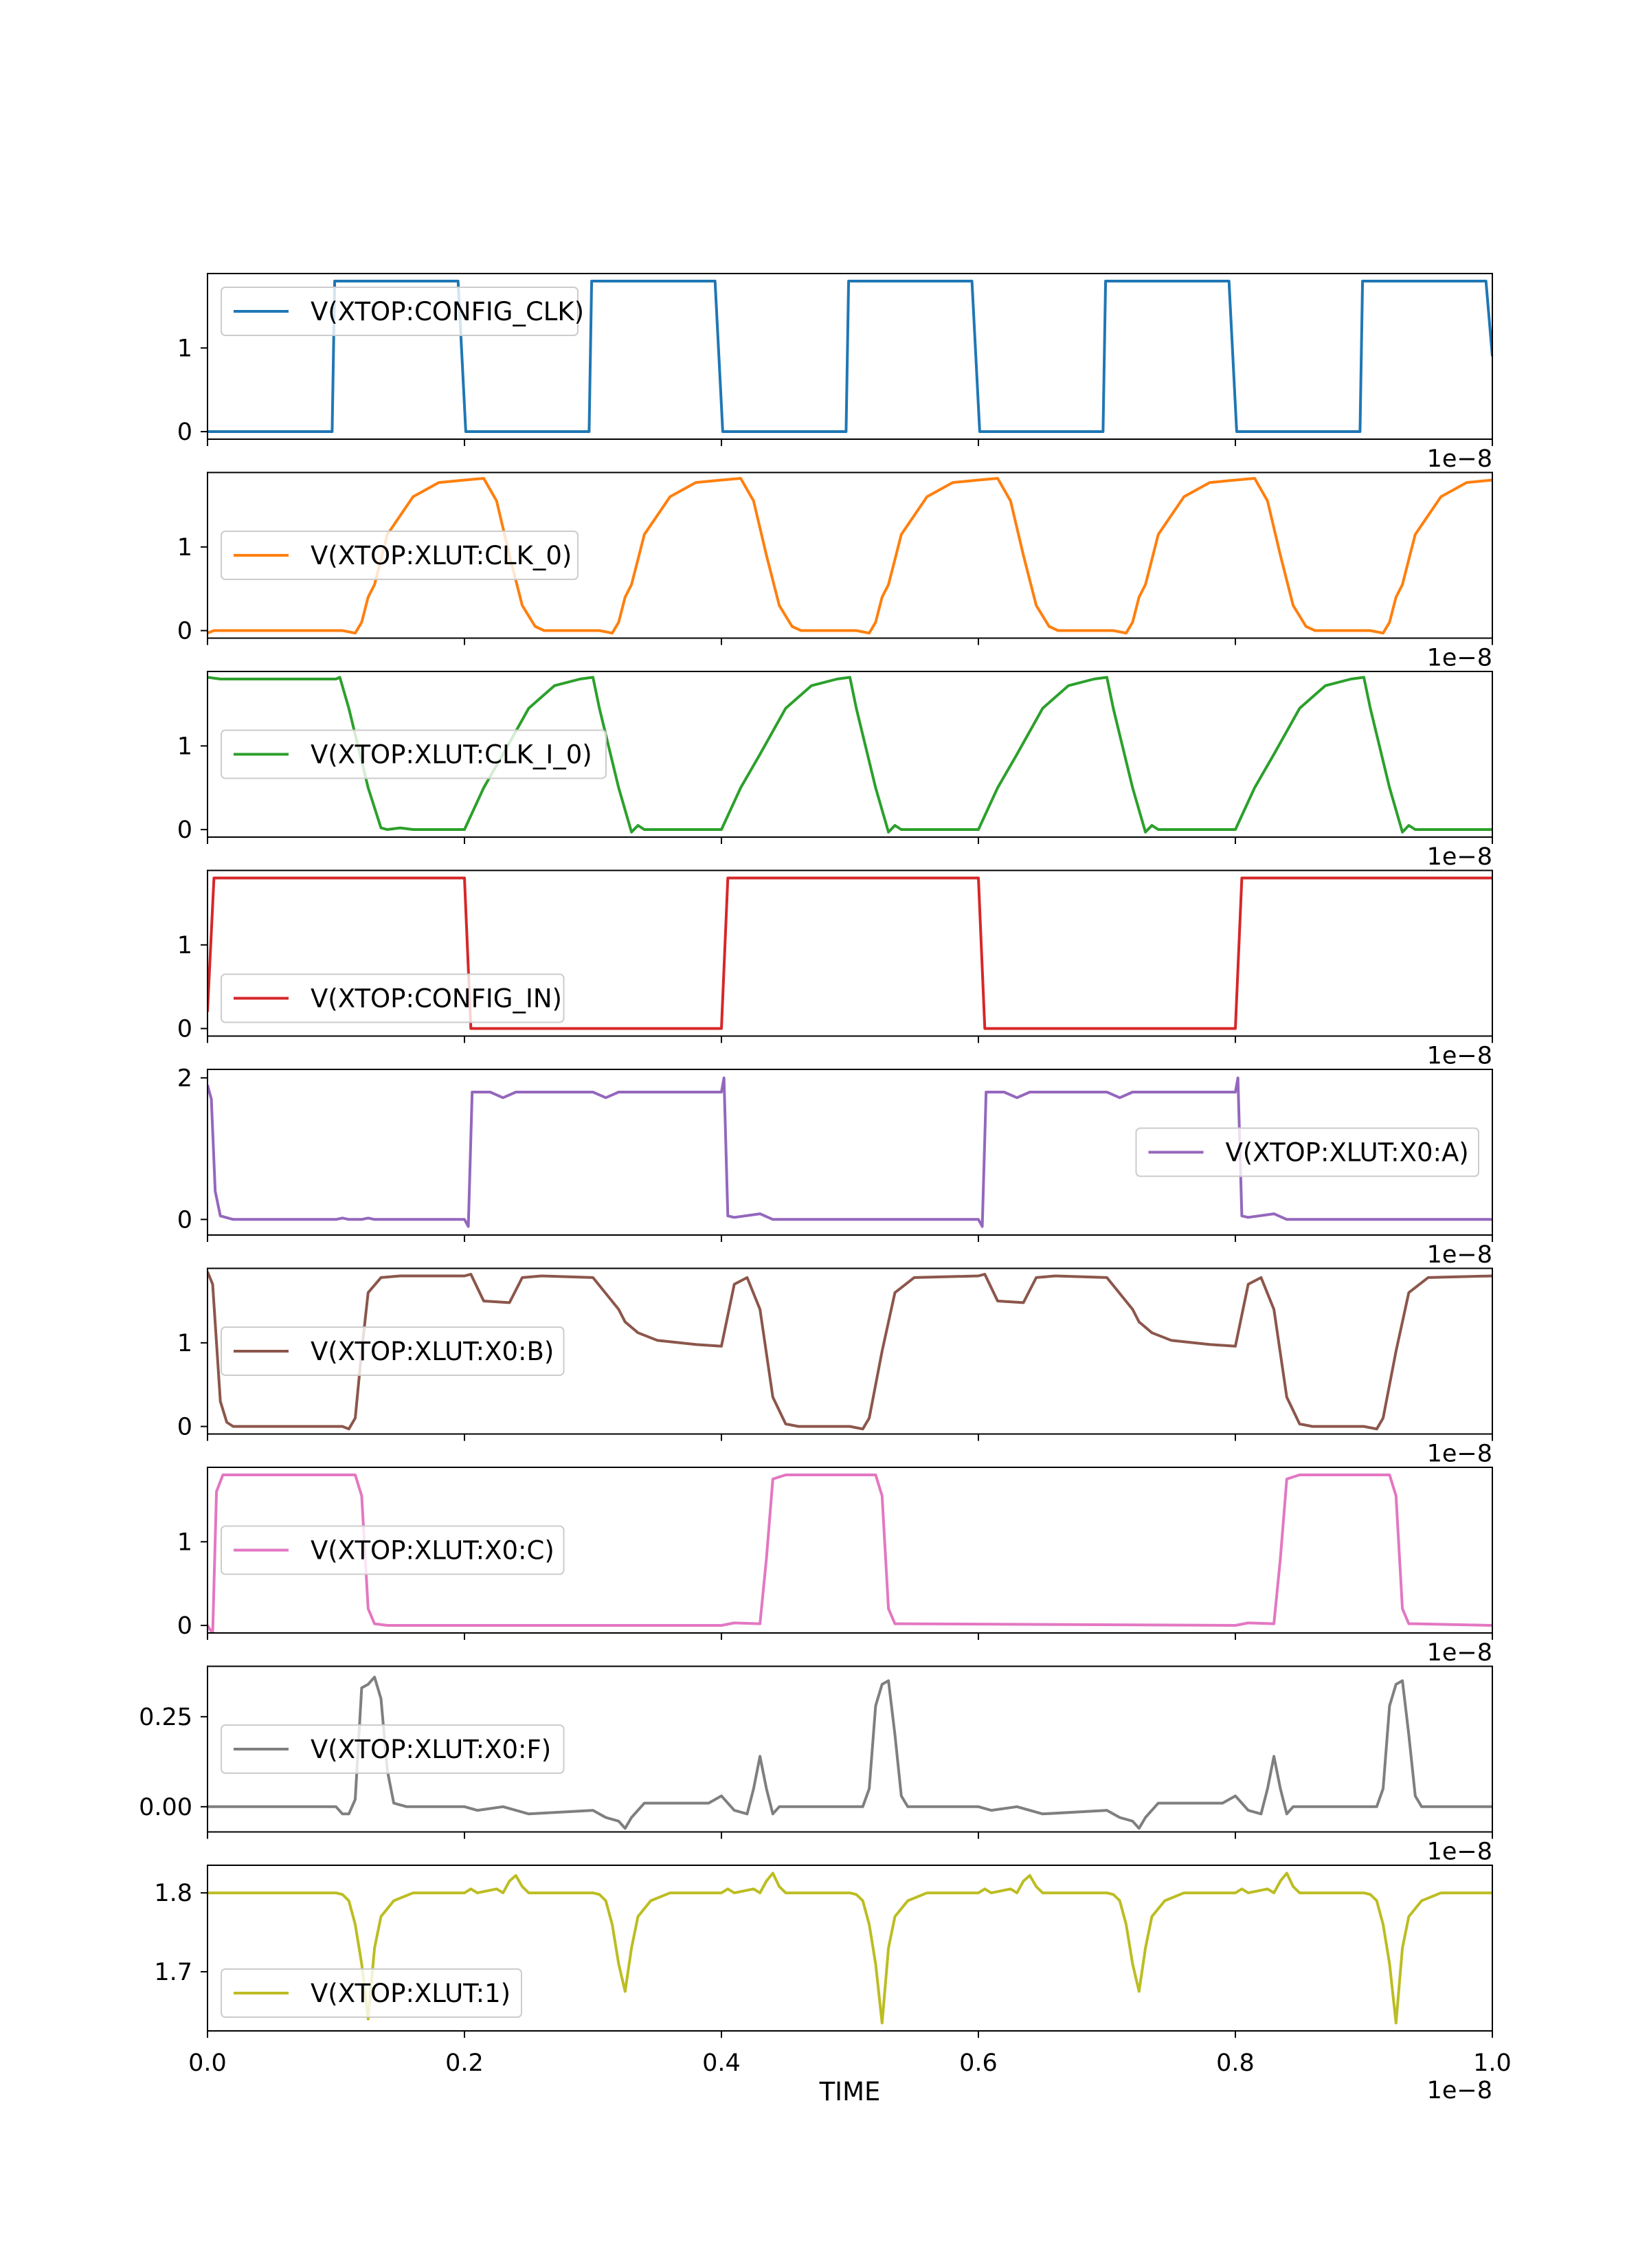  What do you see at coordinates (431, 1750) in the screenshot?
I see `legend-label: V(XTOP:XLUT:X0:F)` at bounding box center [431, 1750].